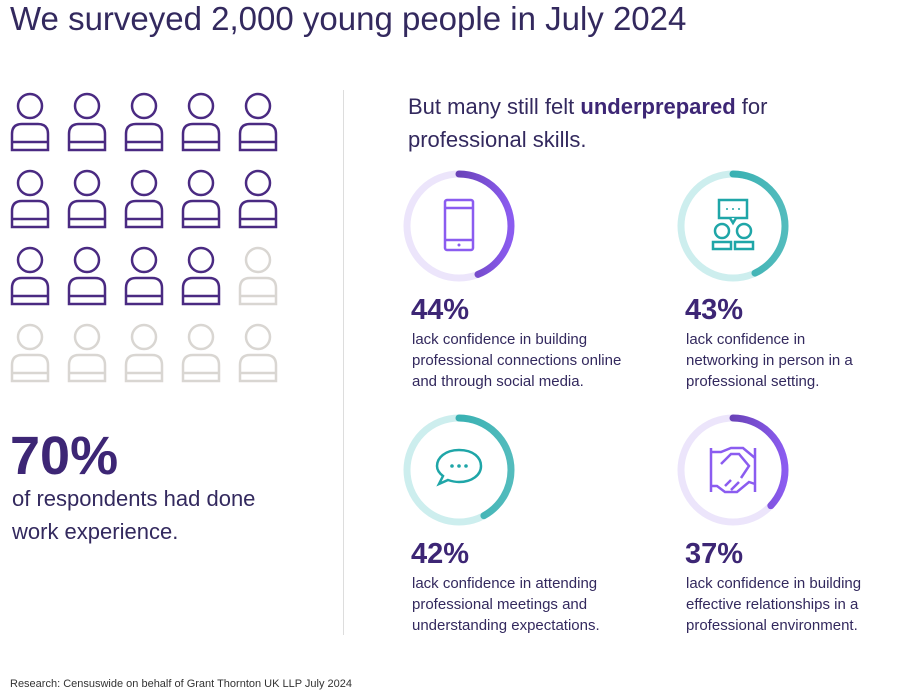  I want to click on work-experience-text-1: of respondents had done, so click(134, 498).